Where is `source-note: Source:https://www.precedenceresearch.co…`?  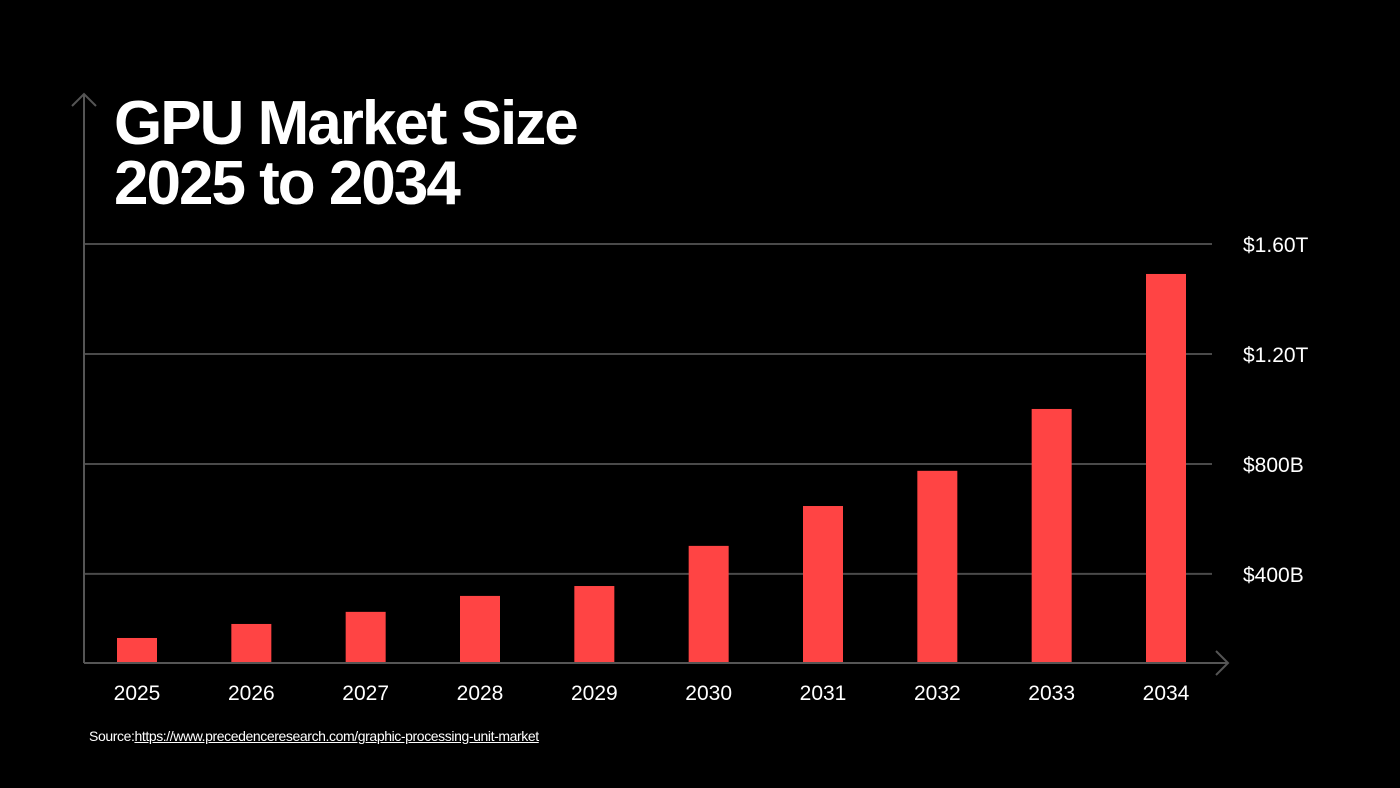 source-note: Source:https://www.precedenceresearch.co… is located at coordinates (314, 736).